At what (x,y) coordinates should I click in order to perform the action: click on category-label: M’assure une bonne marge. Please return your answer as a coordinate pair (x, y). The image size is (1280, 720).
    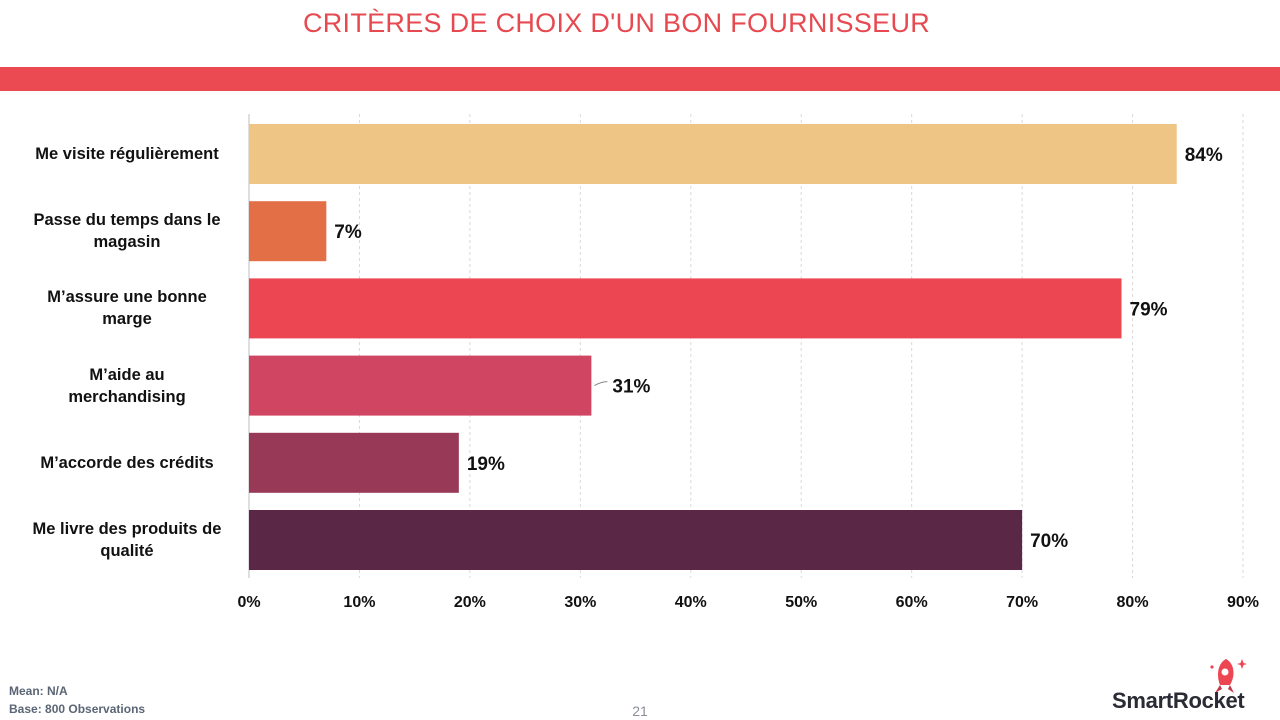
    Looking at the image, I should click on (127, 308).